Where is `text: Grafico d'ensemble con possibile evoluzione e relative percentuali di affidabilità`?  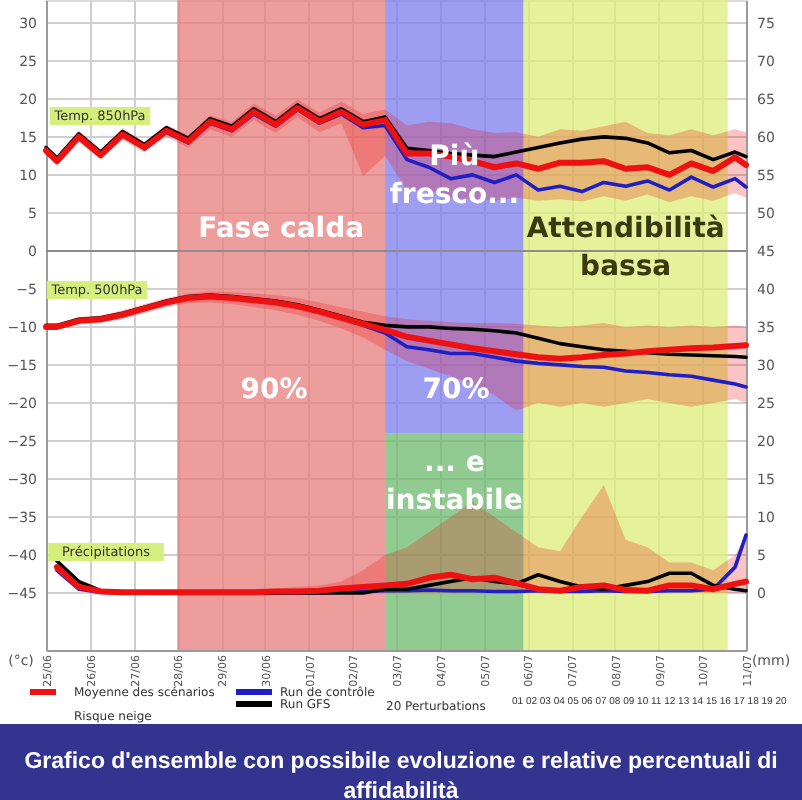 text: Grafico d'ensemble con possibile evoluzione e relative percentuali di affidabilità is located at coordinates (401, 775).